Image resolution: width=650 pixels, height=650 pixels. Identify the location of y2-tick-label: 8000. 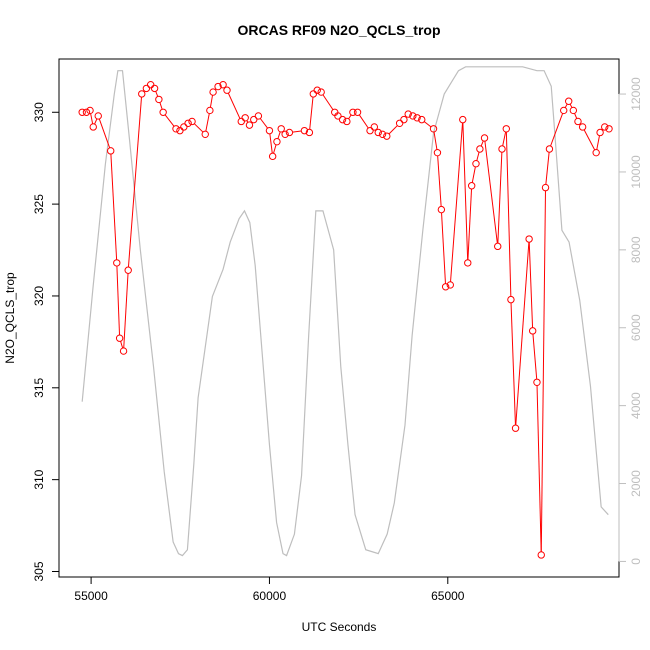
(636, 249).